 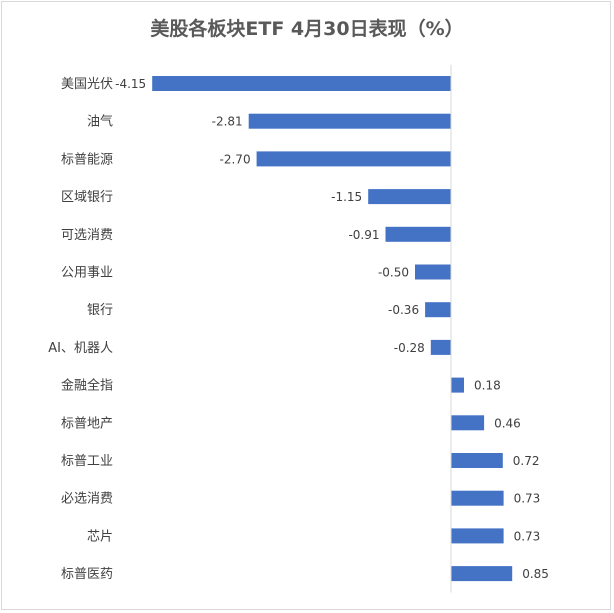 What do you see at coordinates (87, 197) in the screenshot?
I see `category-label: 区域银行` at bounding box center [87, 197].